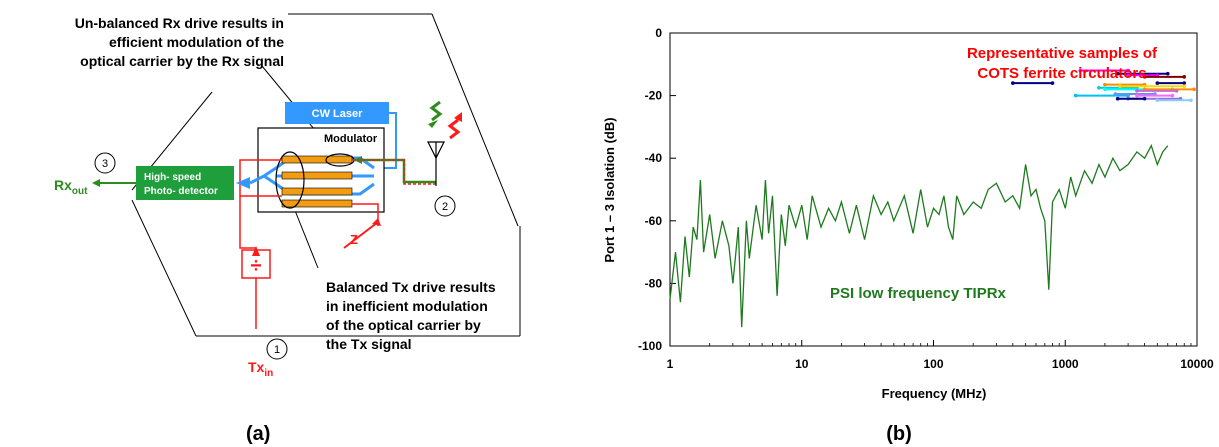  What do you see at coordinates (670, 364) in the screenshot?
I see `x-tick-label: 1` at bounding box center [670, 364].